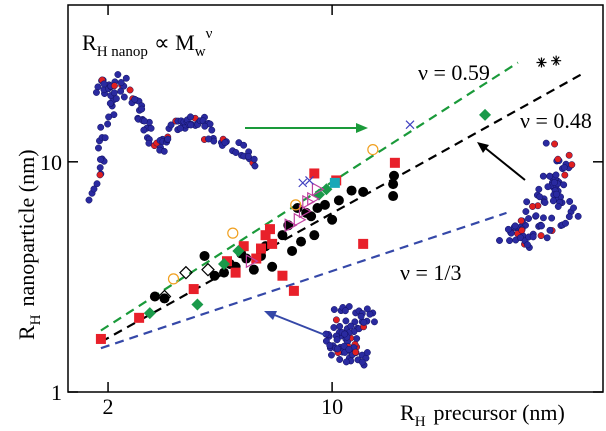  Describe the element at coordinates (89, 42) in the screenshot. I see `formula-part: R` at that location.